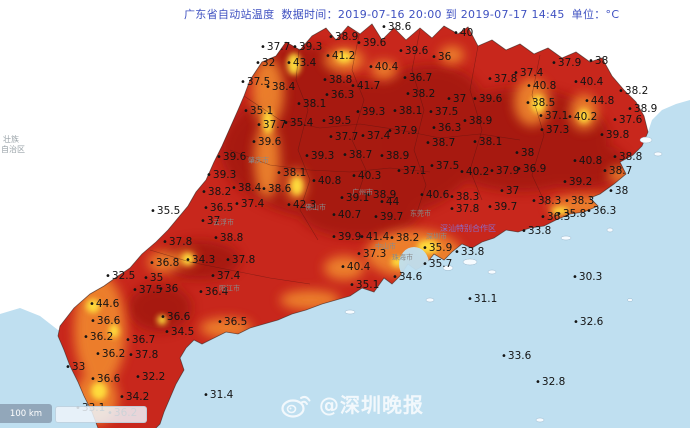 The height and width of the screenshot is (428, 690). I want to click on title-time-range: 2019-07-16 20:00 到 2019-07-17 14:45, so click(451, 14).